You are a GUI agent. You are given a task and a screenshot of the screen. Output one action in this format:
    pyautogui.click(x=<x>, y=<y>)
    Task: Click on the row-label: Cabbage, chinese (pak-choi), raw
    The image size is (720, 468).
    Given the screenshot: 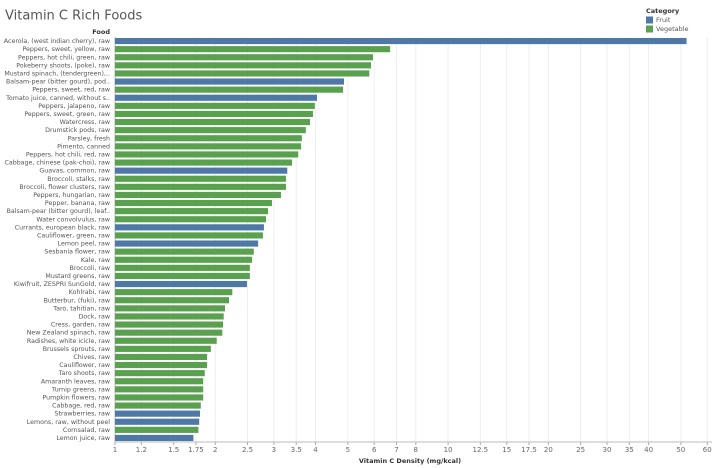 What is the action you would take?
    pyautogui.click(x=57, y=163)
    